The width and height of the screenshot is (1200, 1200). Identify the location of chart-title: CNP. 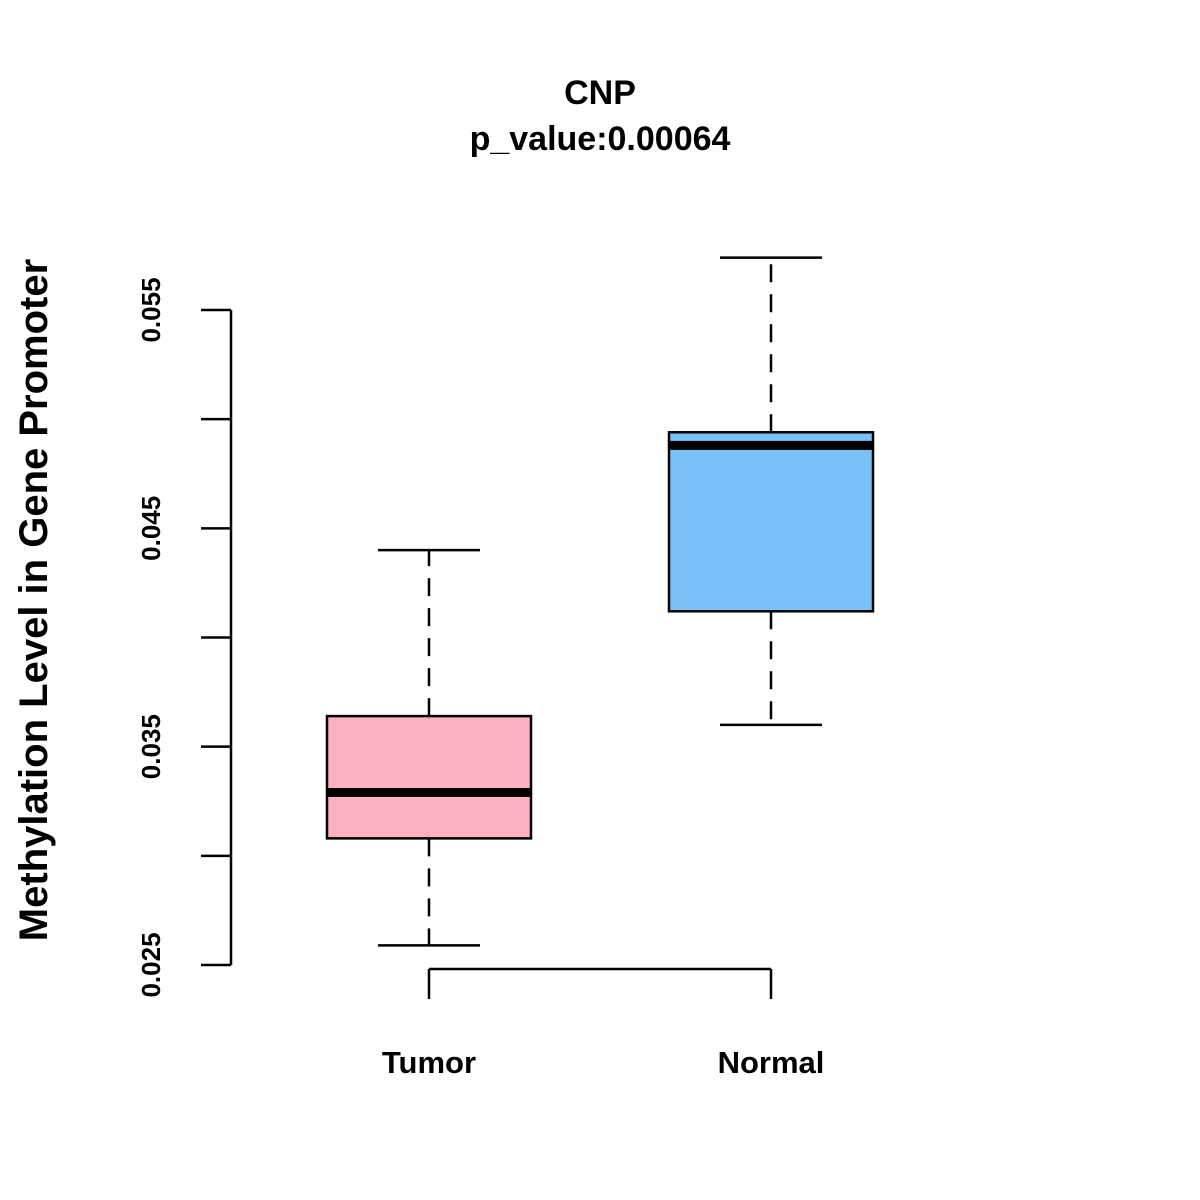
(600, 93).